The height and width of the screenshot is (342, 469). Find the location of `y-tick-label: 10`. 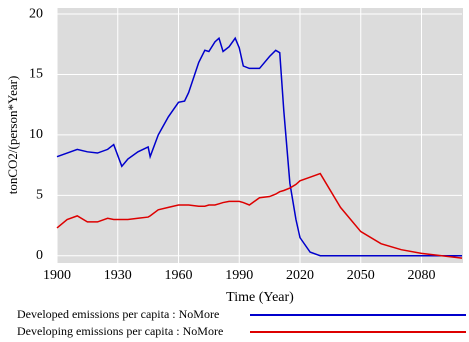

y-tick-label: 10 is located at coordinates (36, 134).